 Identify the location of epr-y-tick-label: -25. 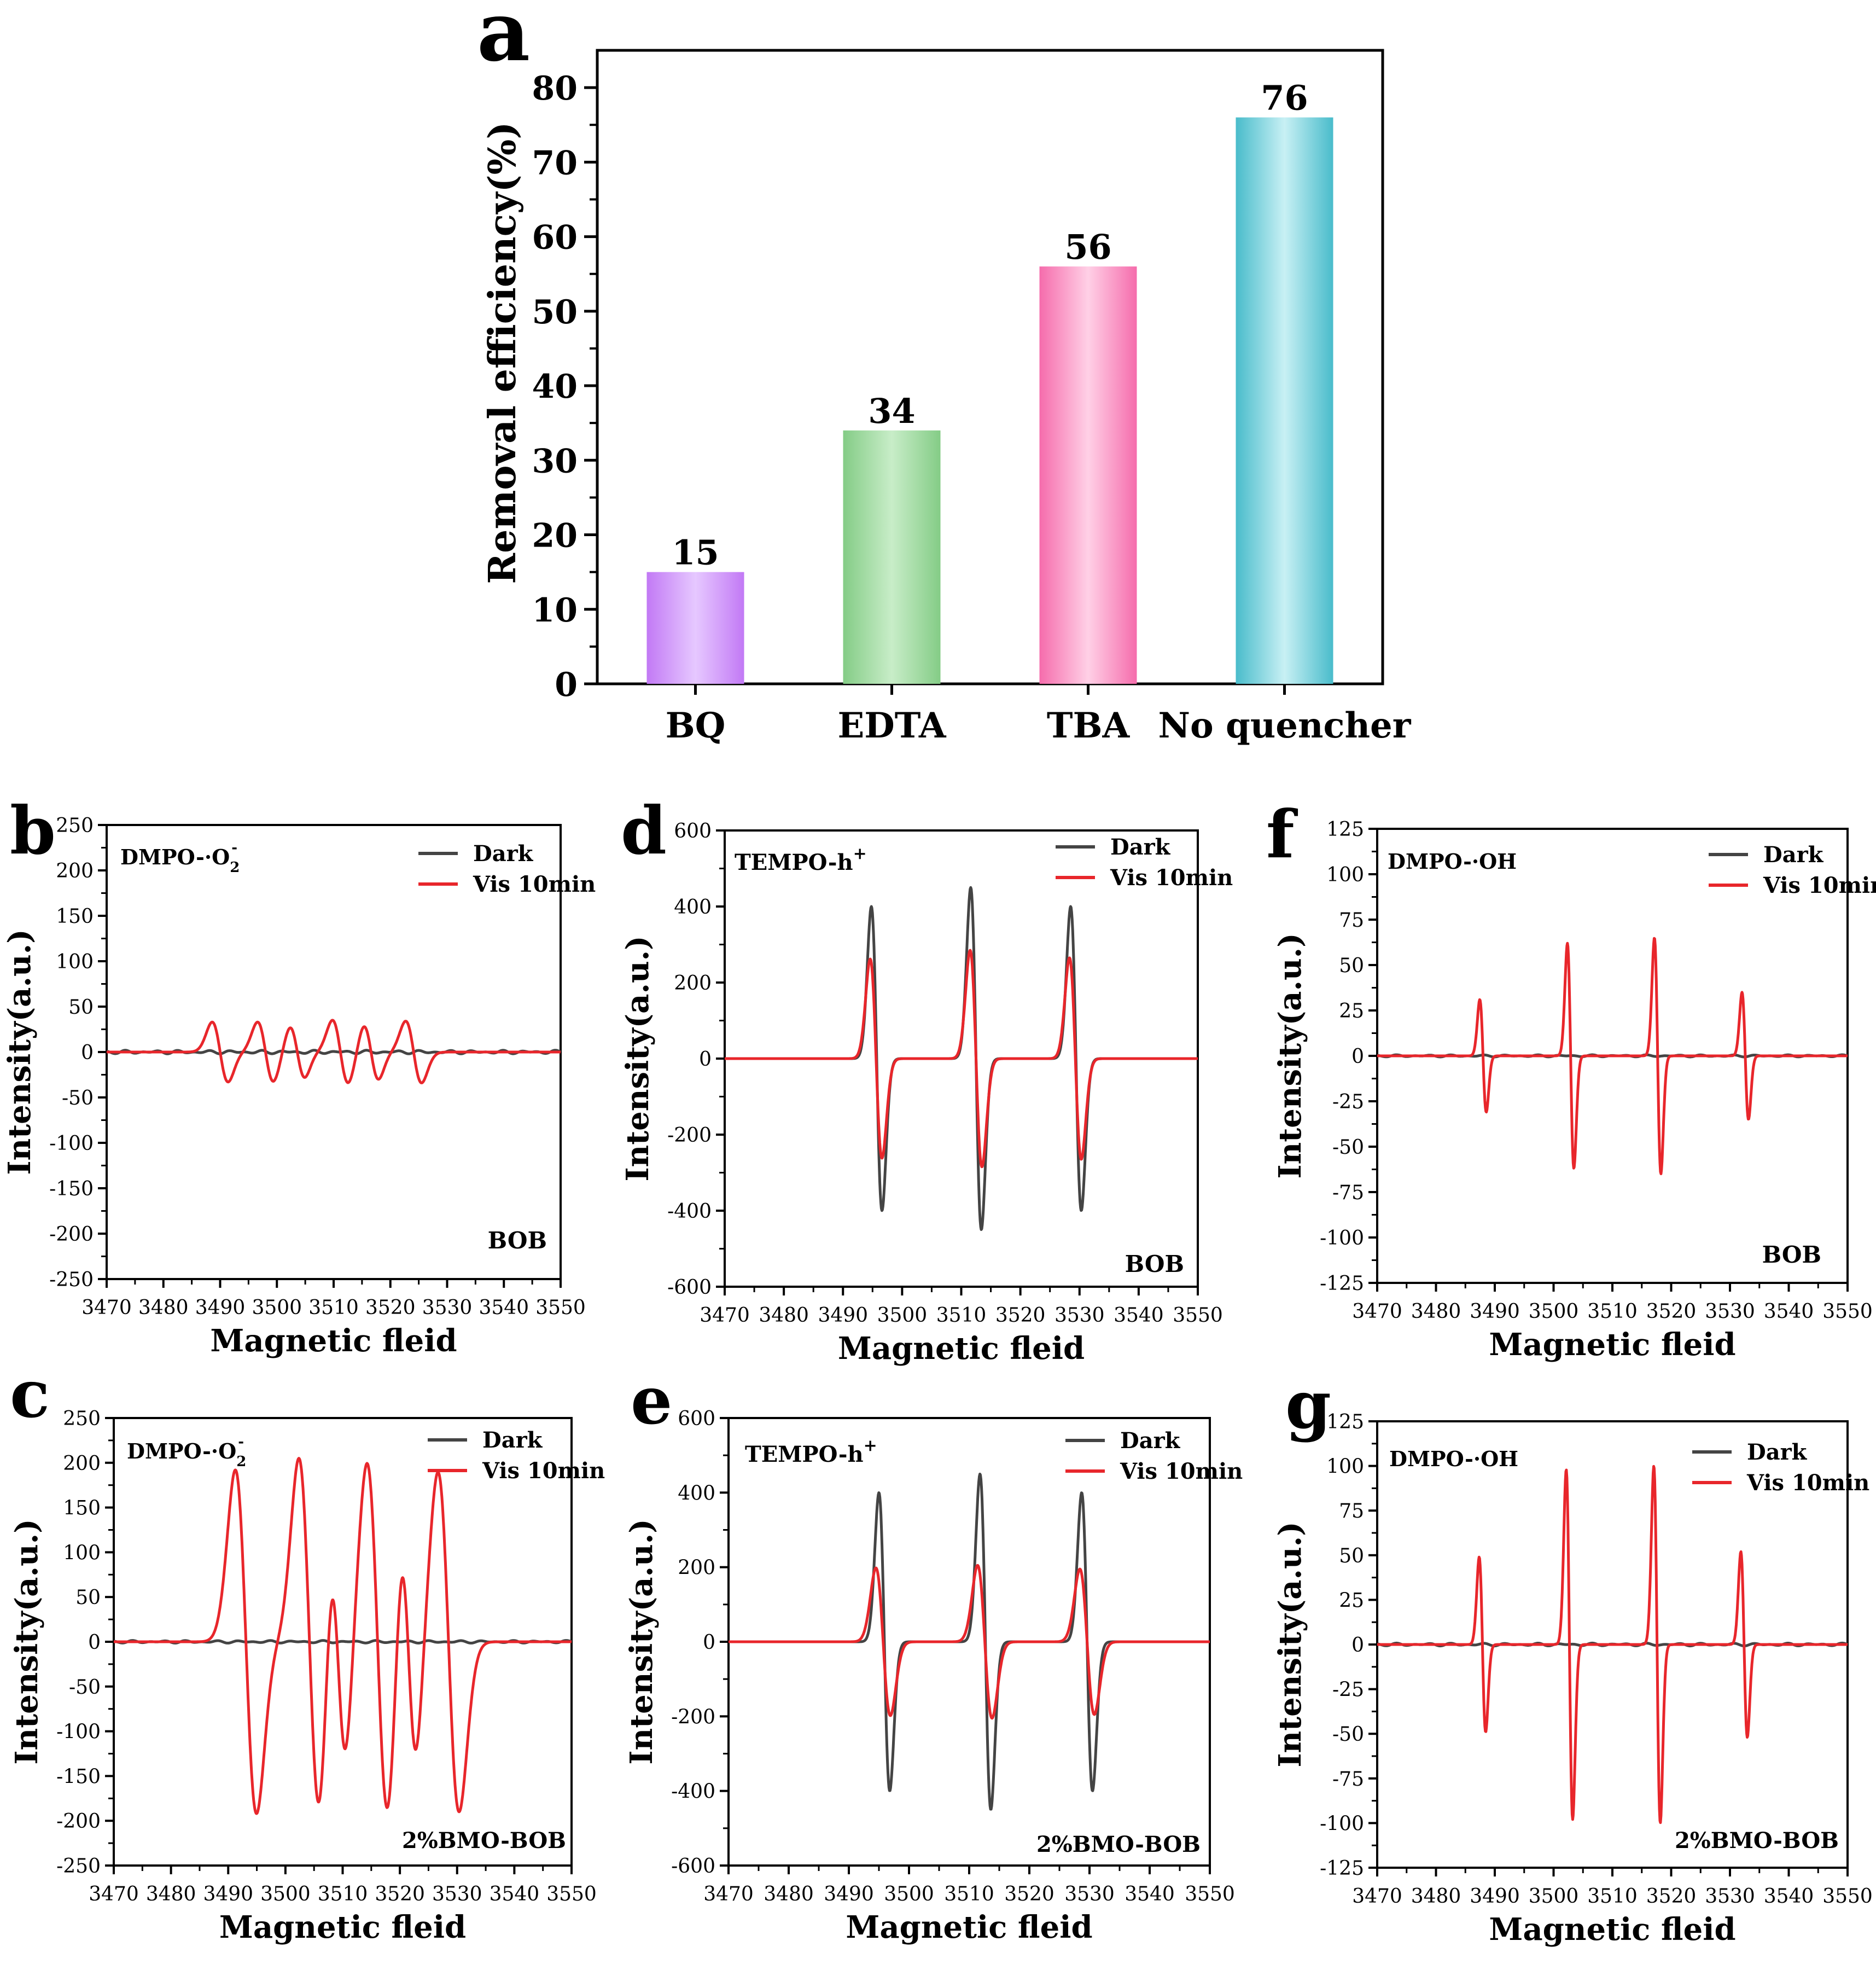
(1348, 1690).